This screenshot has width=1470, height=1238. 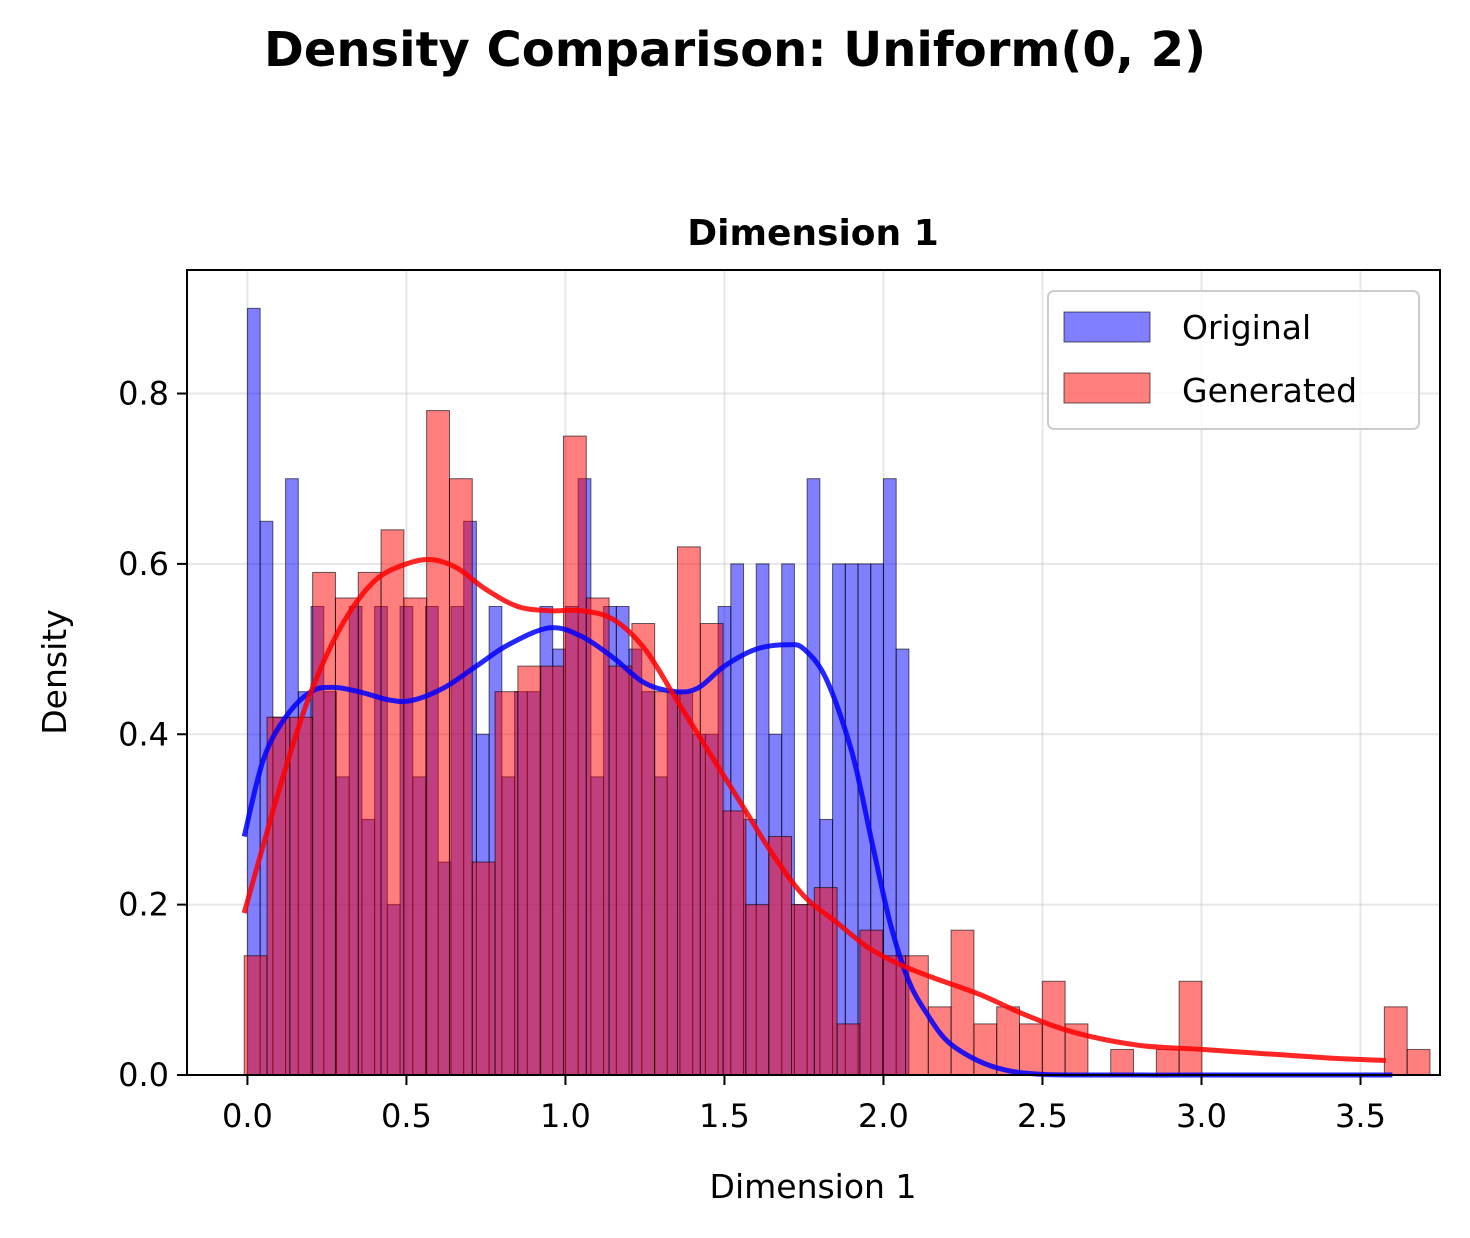 I want to click on figure-title: Density Comparison: Uniform(0, 2), so click(x=735, y=50).